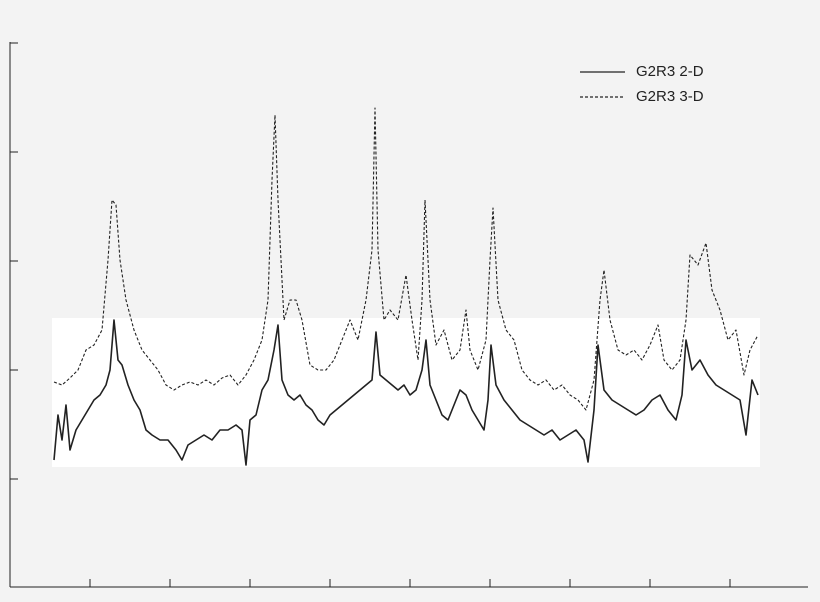  Describe the element at coordinates (642, 84) in the screenshot. I see `legend: G2R3 2-D G2R3 3-D` at that location.